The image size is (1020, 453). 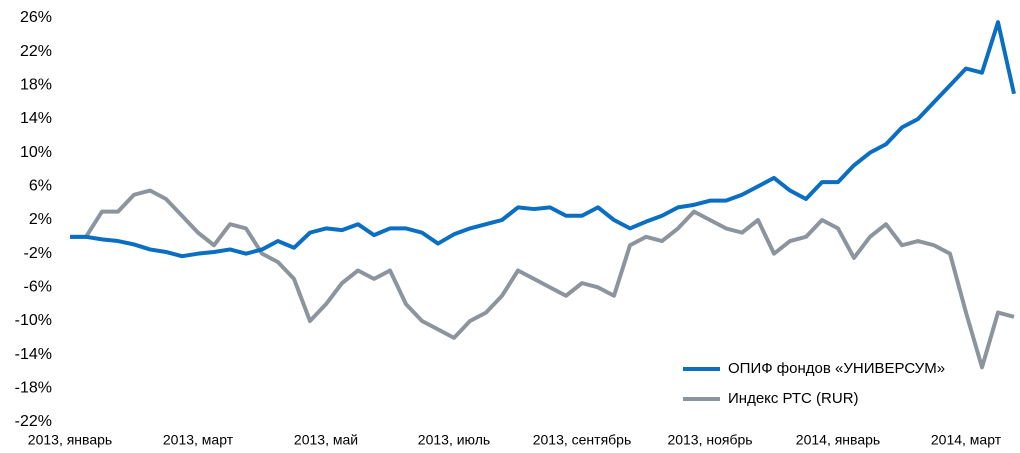 I want to click on x-tick-label: 2013, июль, so click(x=454, y=440).